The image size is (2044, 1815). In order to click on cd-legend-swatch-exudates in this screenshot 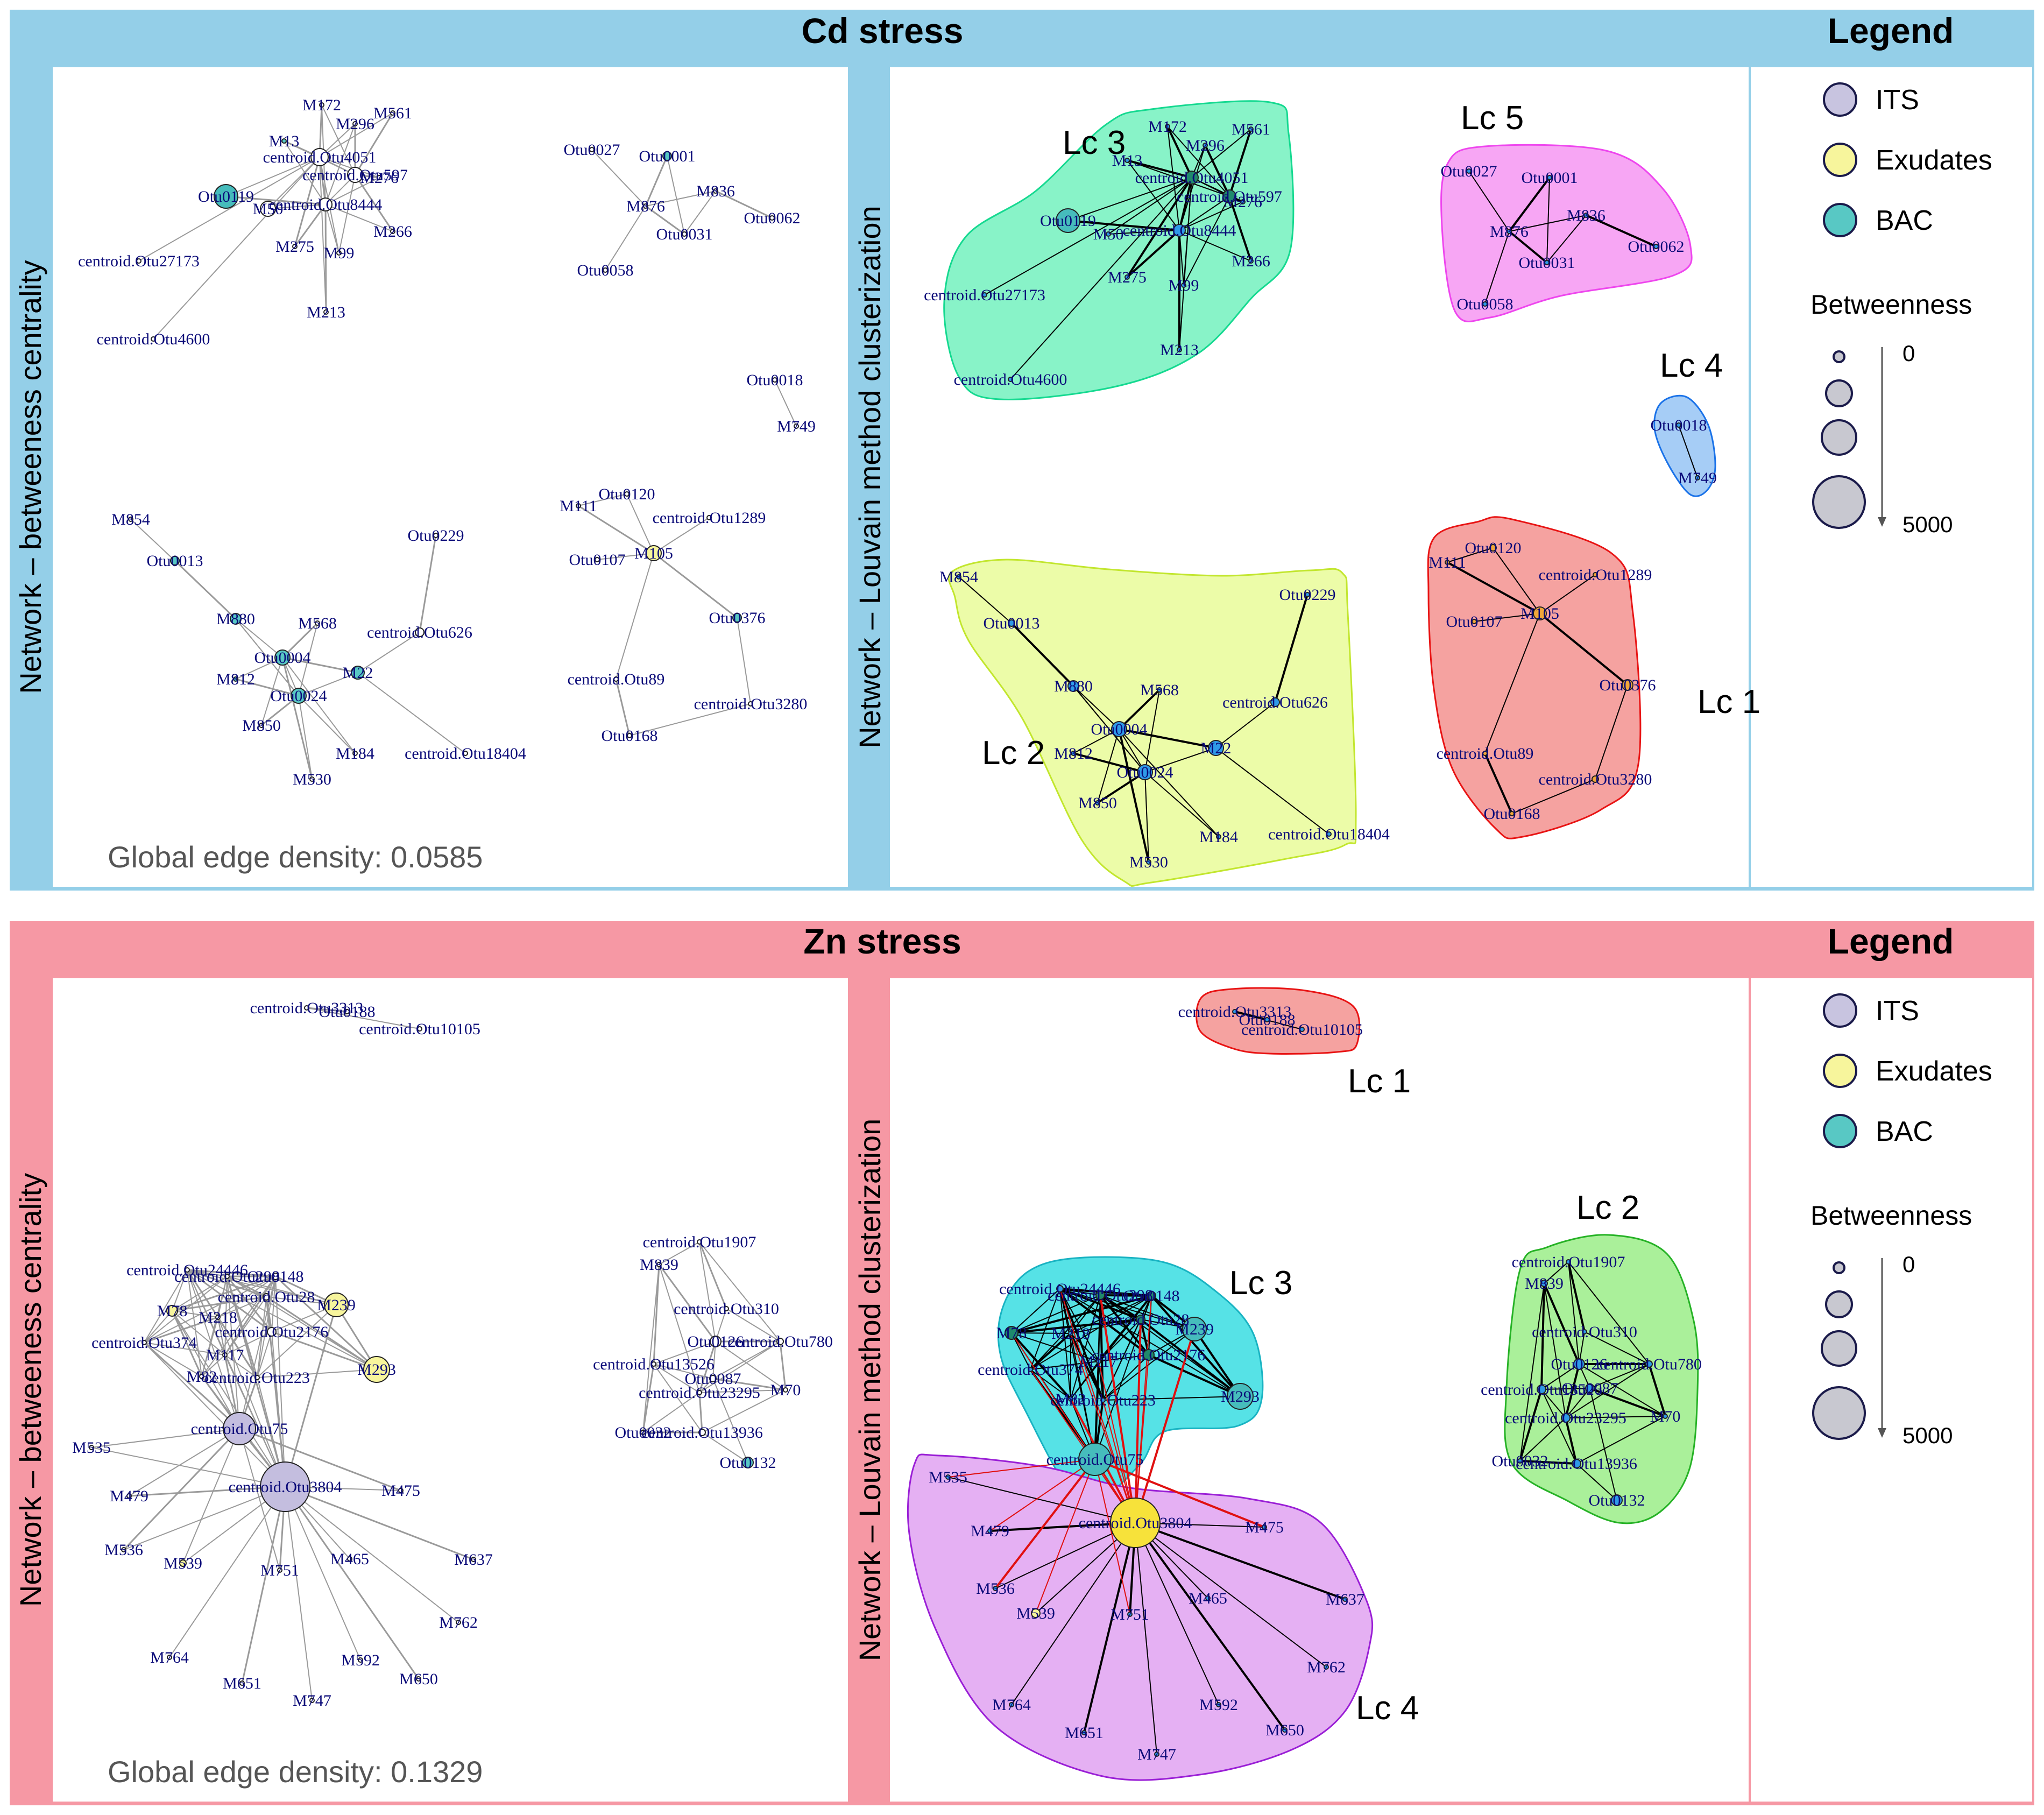, I will do `click(1840, 160)`.